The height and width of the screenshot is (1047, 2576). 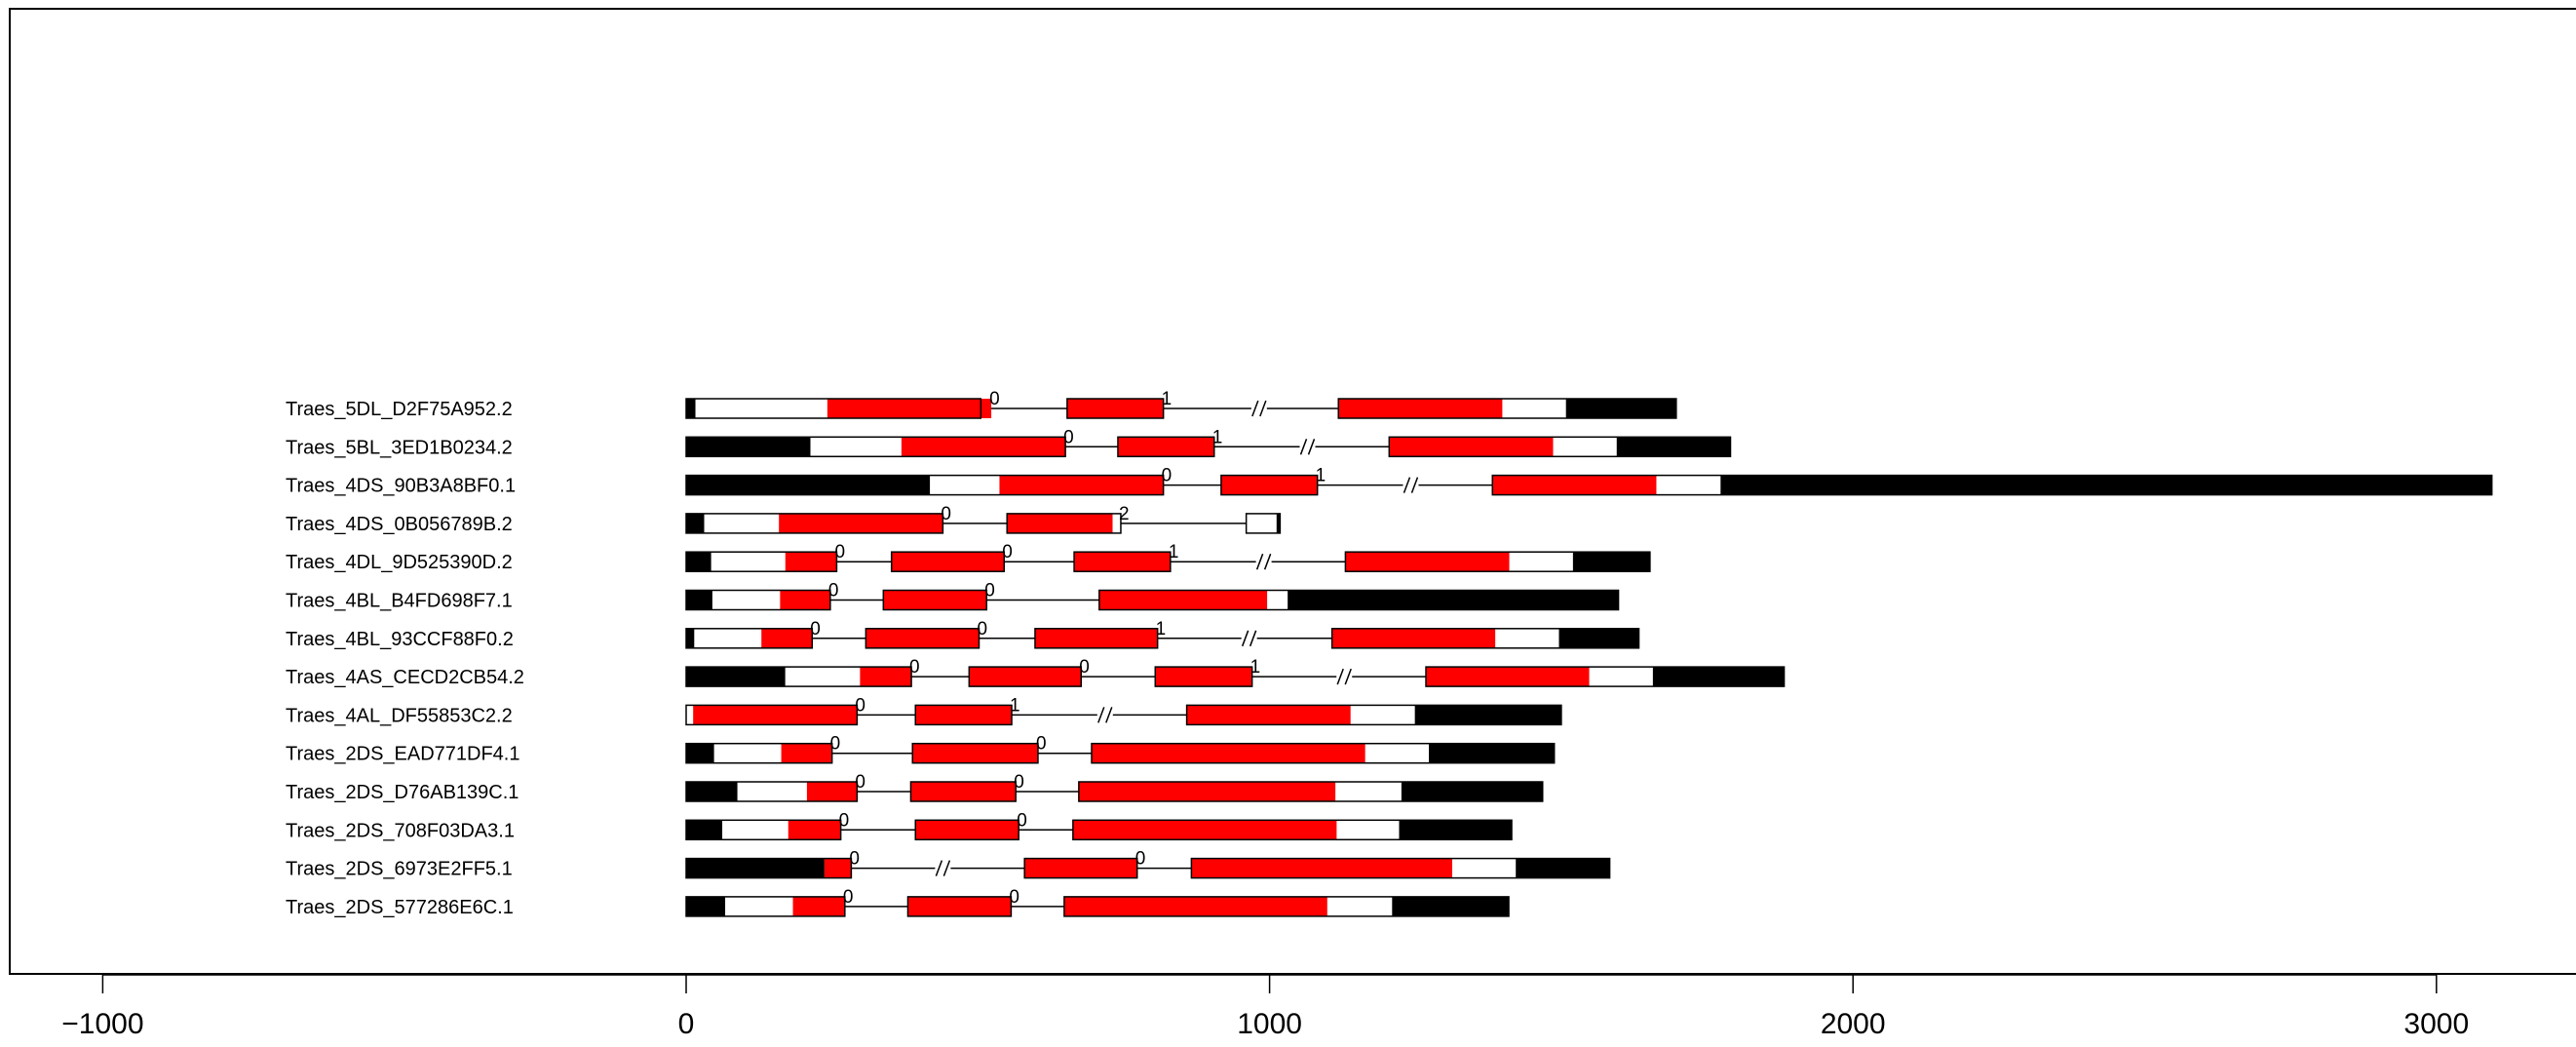 What do you see at coordinates (686, 1024) in the screenshot?
I see `x-tick-label: 0` at bounding box center [686, 1024].